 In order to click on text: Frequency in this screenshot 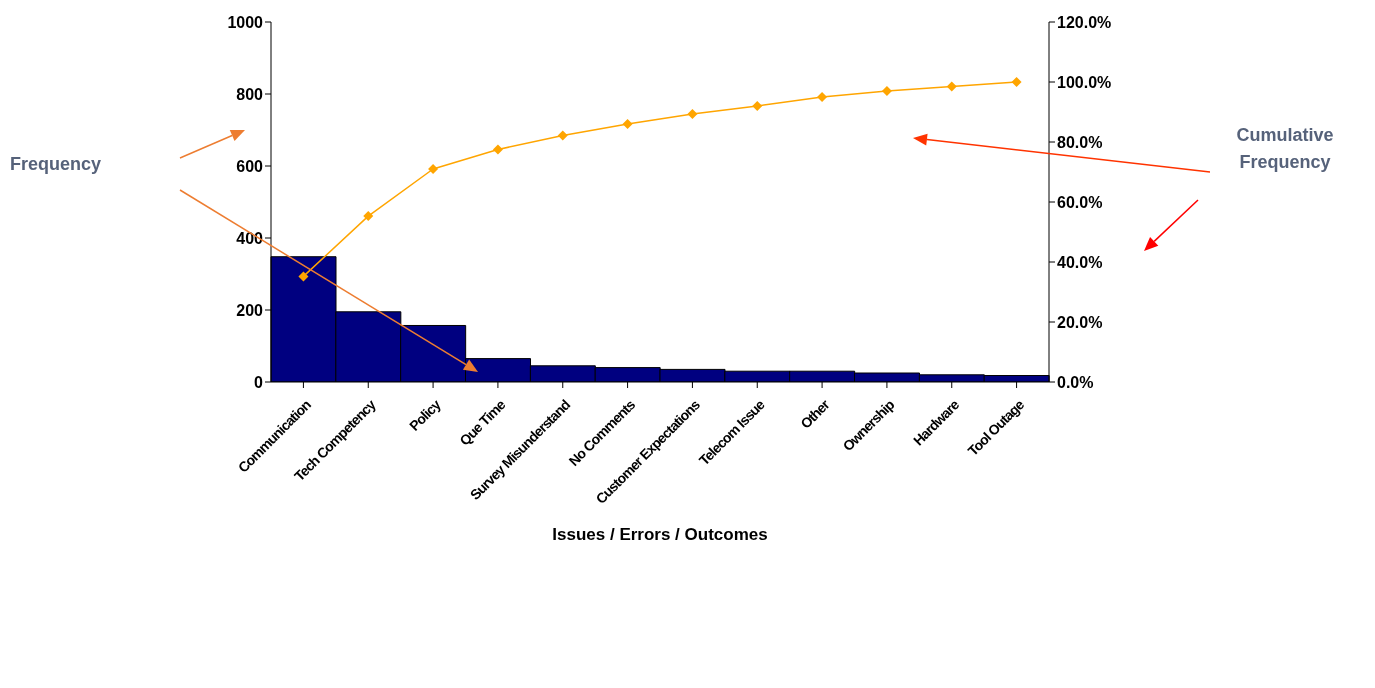, I will do `click(56, 164)`.